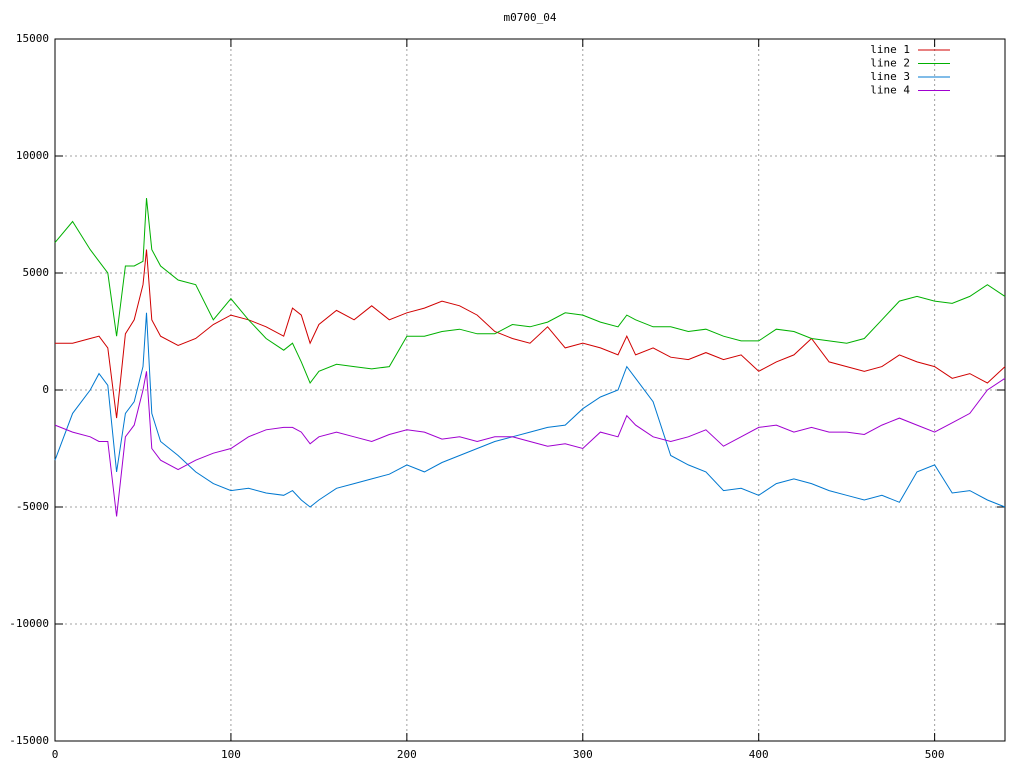 The width and height of the screenshot is (1024, 768). What do you see at coordinates (231, 754) in the screenshot?
I see `x-tick-label: 100` at bounding box center [231, 754].